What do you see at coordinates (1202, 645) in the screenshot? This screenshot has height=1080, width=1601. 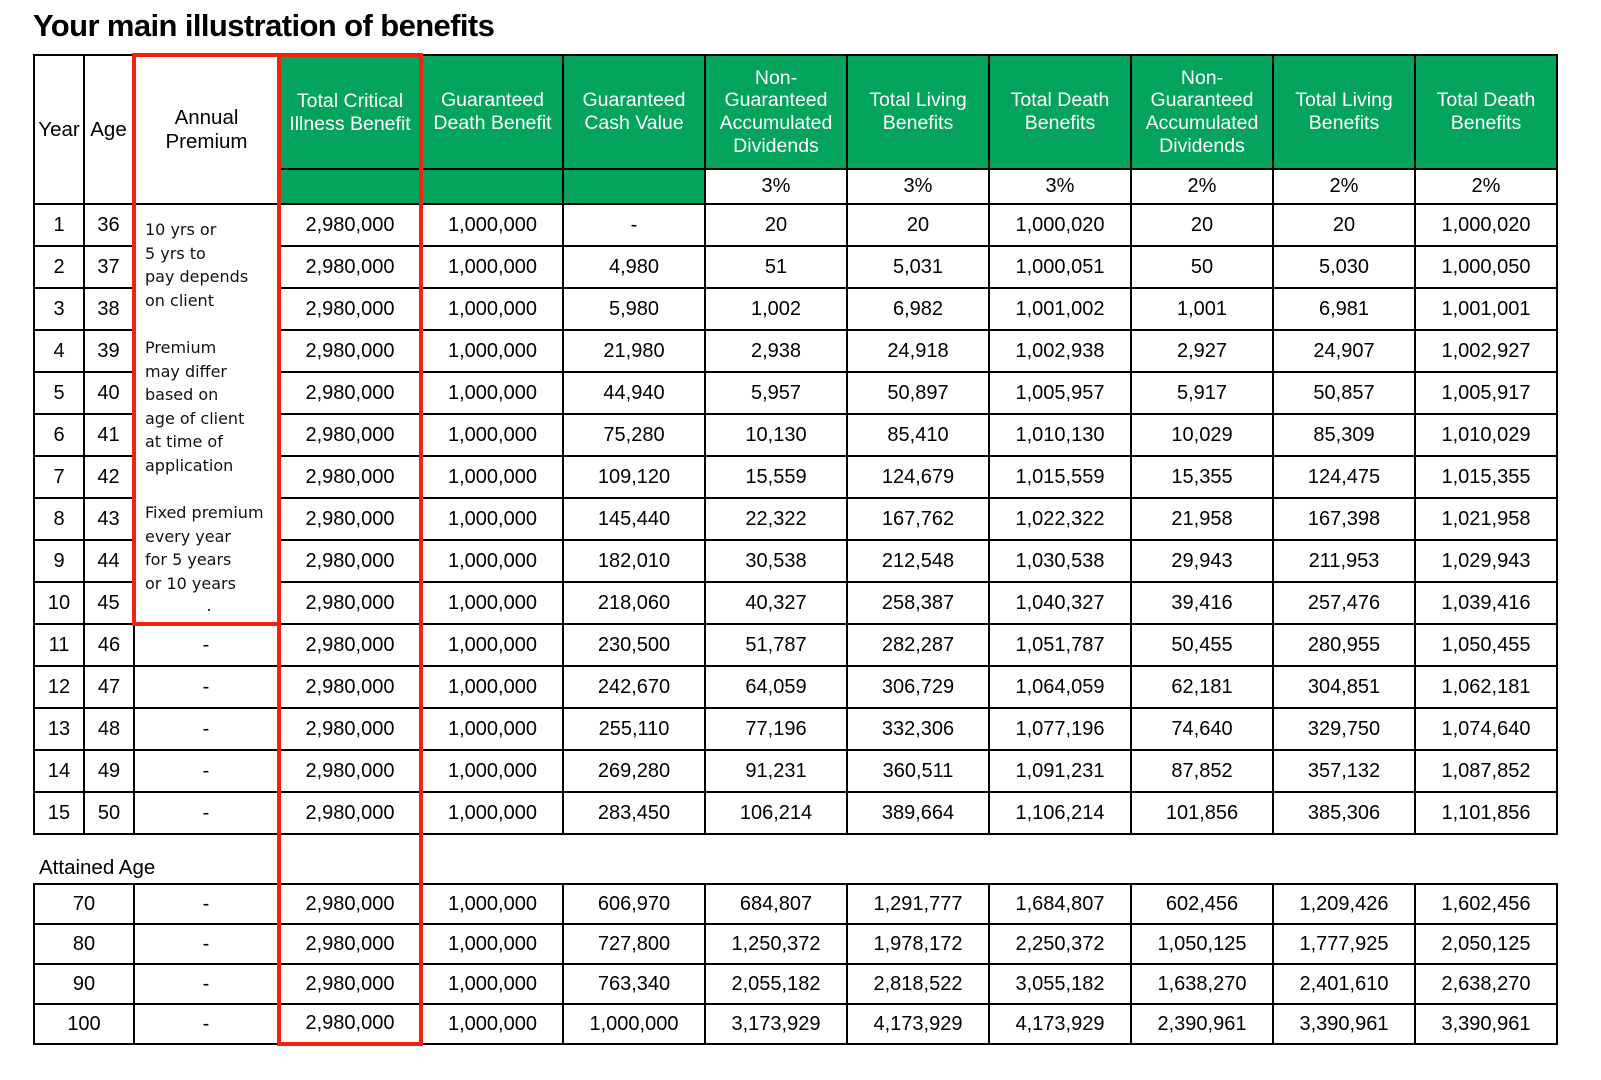 I see `value-cell: 50,455` at bounding box center [1202, 645].